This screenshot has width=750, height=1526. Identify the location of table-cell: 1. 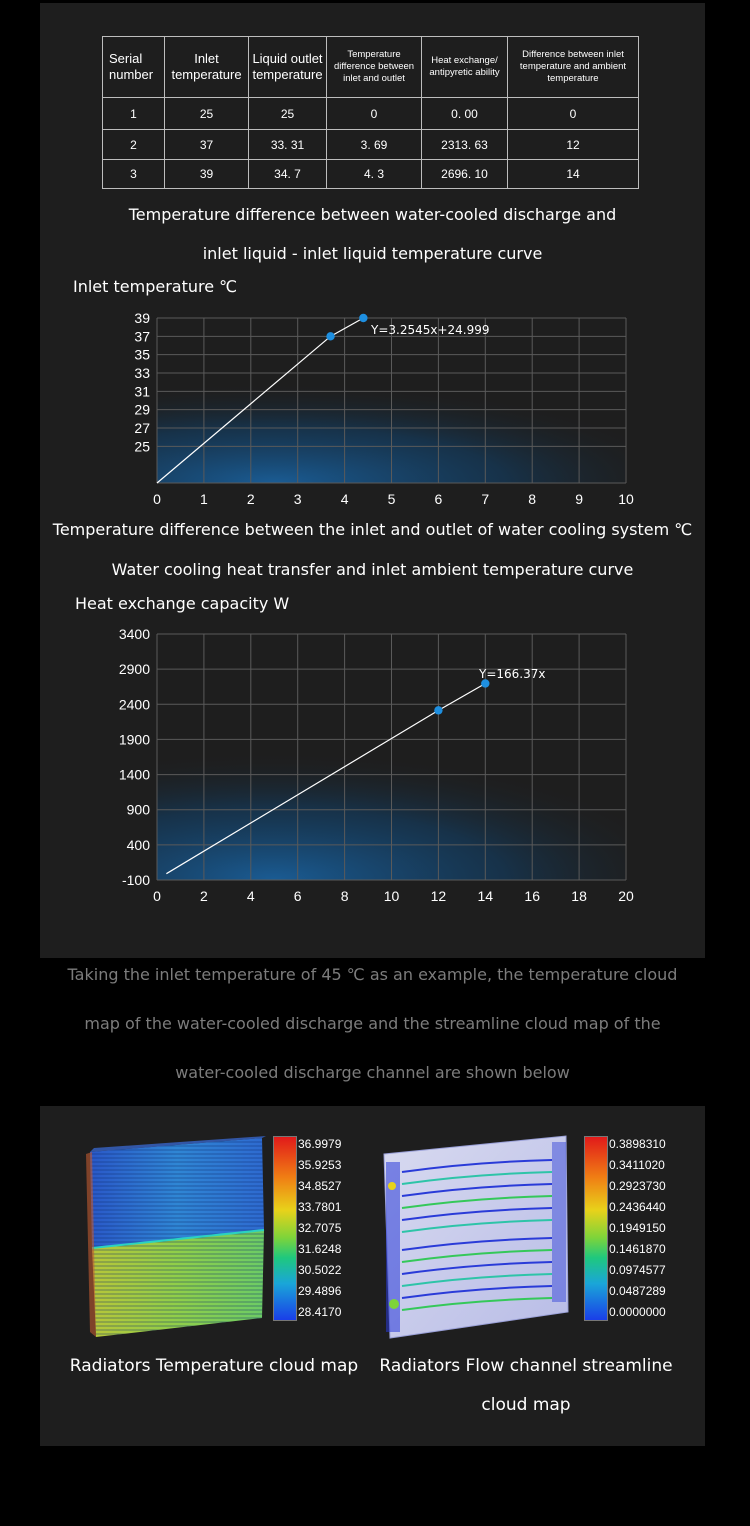
(133, 113).